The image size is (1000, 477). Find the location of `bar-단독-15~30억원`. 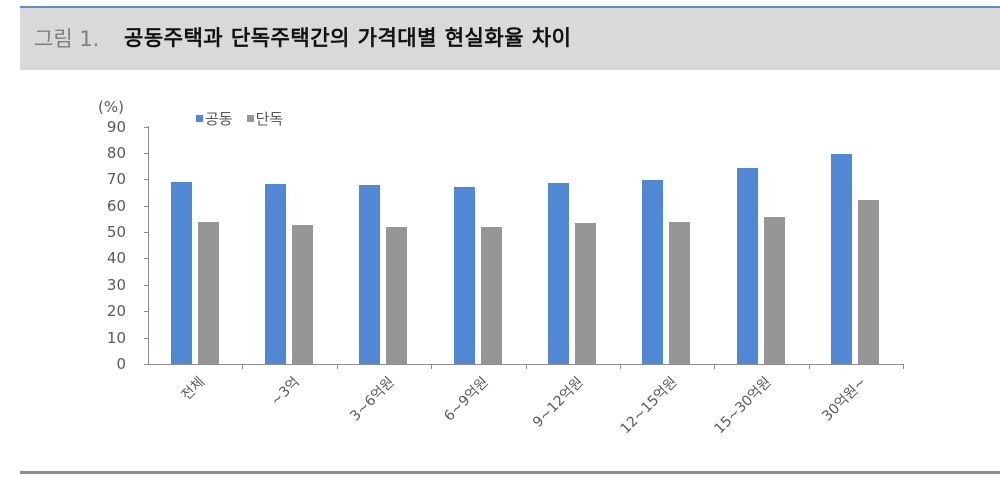

bar-단독-15~30억원 is located at coordinates (774, 290).